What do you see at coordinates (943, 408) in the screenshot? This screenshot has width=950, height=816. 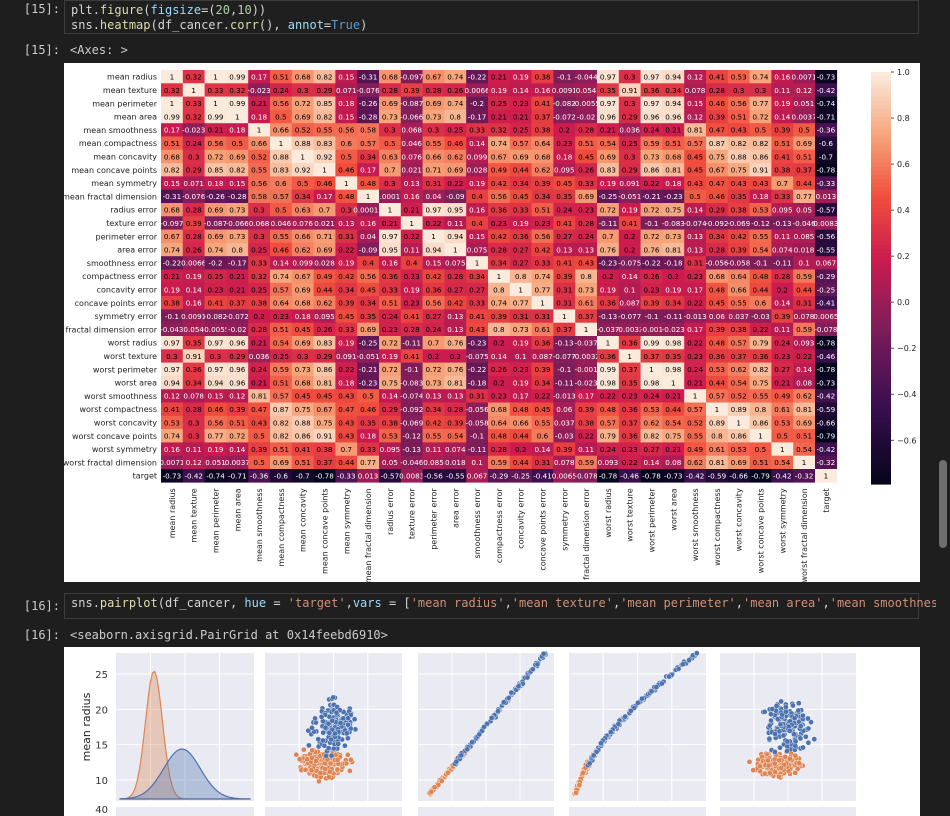 I see `vertical-scrollbar` at bounding box center [943, 408].